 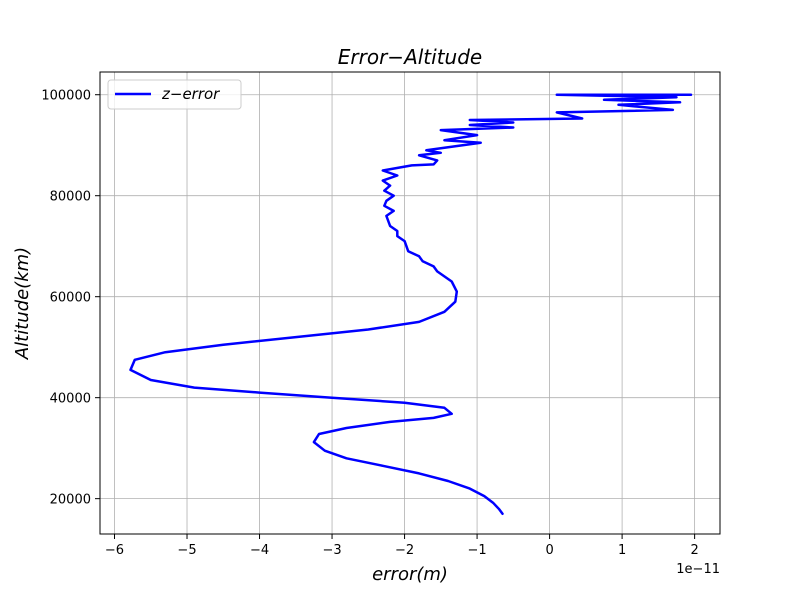 I want to click on x-offset-label: 1e−11, so click(x=698, y=569).